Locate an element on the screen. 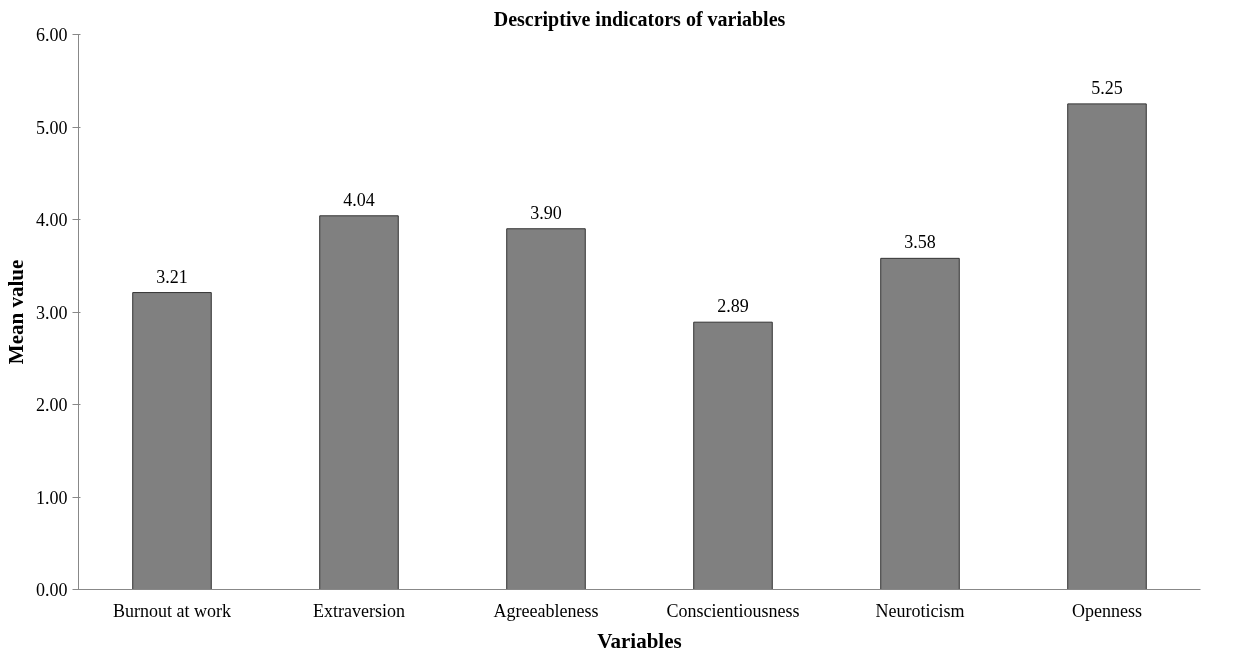 The width and height of the screenshot is (1248, 662). data-label: 2.89 is located at coordinates (733, 306).